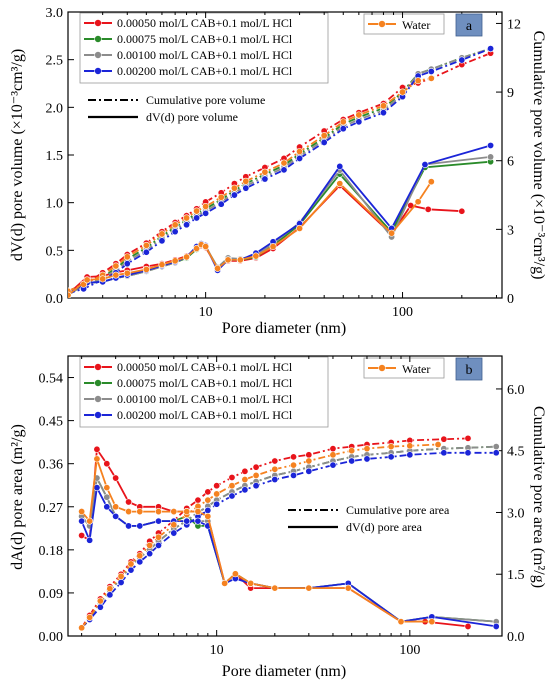 Image resolution: width=550 pixels, height=692 pixels. I want to click on panel-a-y2tick-label: 6, so click(510, 162).